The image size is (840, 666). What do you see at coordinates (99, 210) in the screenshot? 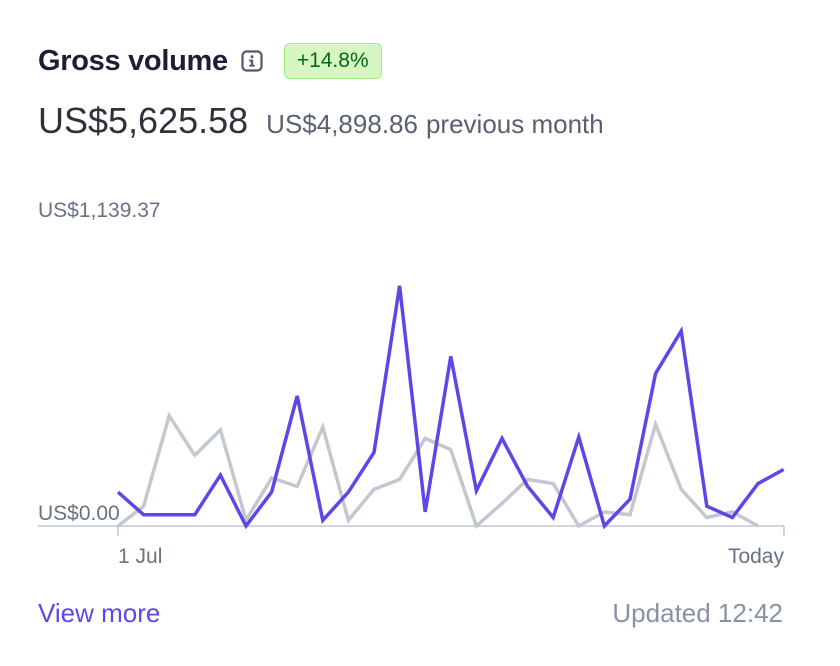
I see `y-tick-max-label: US$1,139.37` at bounding box center [99, 210].